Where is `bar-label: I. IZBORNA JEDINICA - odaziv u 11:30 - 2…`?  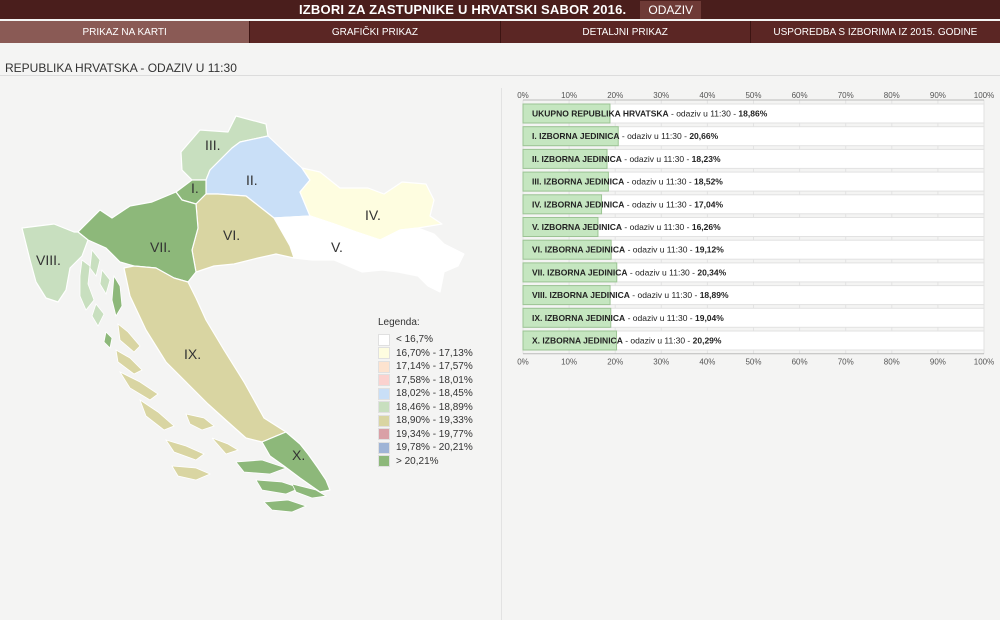 bar-label: I. IZBORNA JEDINICA - odaziv u 11:30 - 2… is located at coordinates (625, 136).